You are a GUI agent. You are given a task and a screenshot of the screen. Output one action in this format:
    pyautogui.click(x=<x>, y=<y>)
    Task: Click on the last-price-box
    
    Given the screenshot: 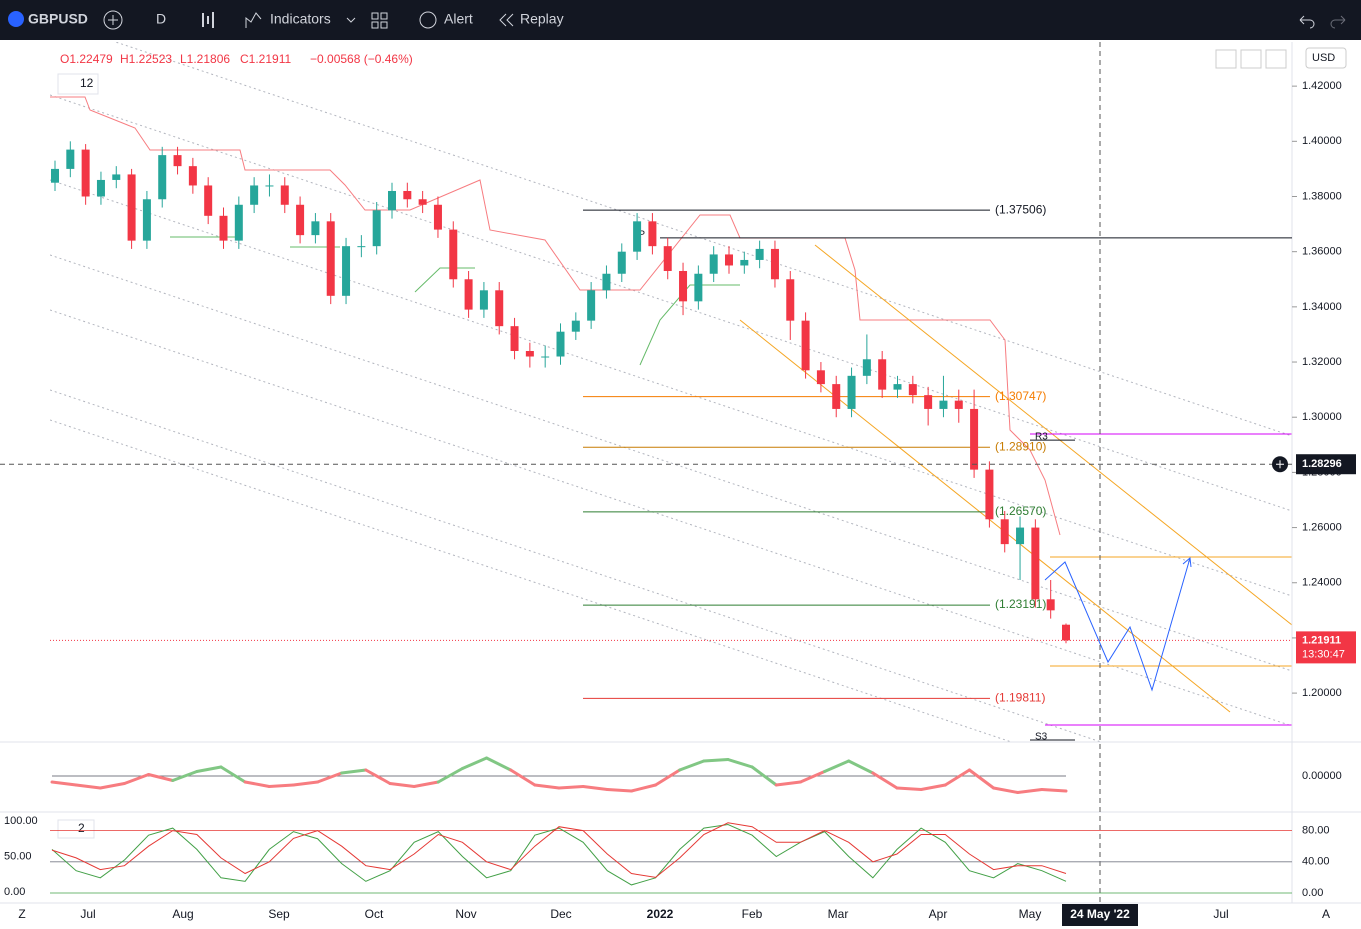 What is the action you would take?
    pyautogui.click(x=1326, y=647)
    